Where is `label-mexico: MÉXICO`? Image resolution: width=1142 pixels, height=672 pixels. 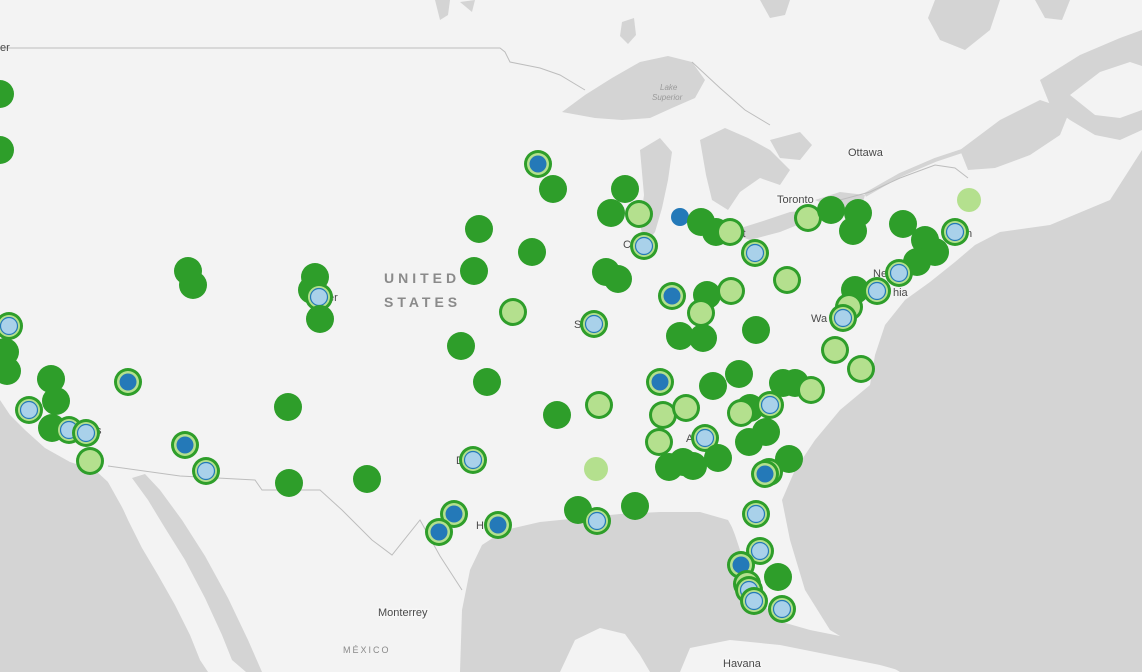
label-mexico: MÉXICO is located at coordinates (367, 650).